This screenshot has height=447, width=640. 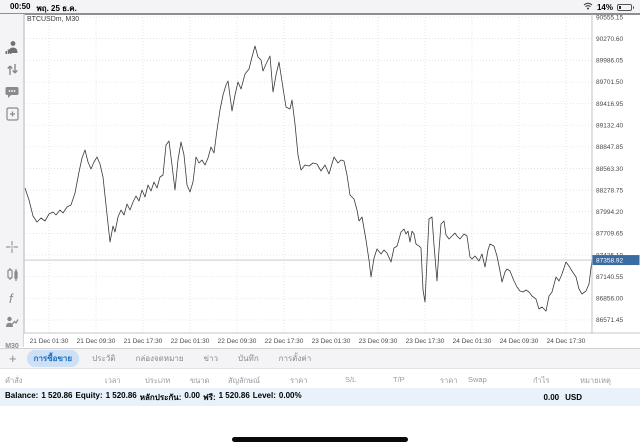 I want to click on time-axis-label: 21 Dec 01:30, so click(x=49, y=341).